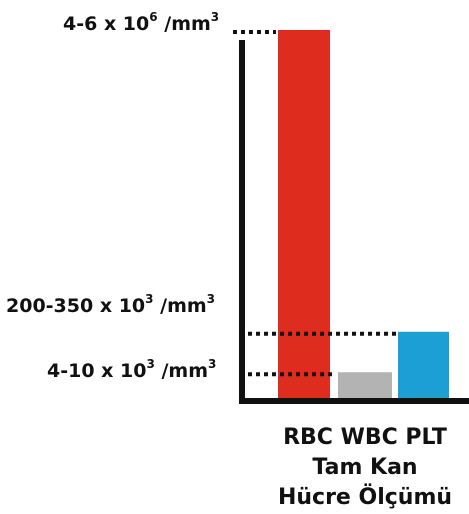  I want to click on caption-line-3: Hücre Ölçümü, so click(365, 497).